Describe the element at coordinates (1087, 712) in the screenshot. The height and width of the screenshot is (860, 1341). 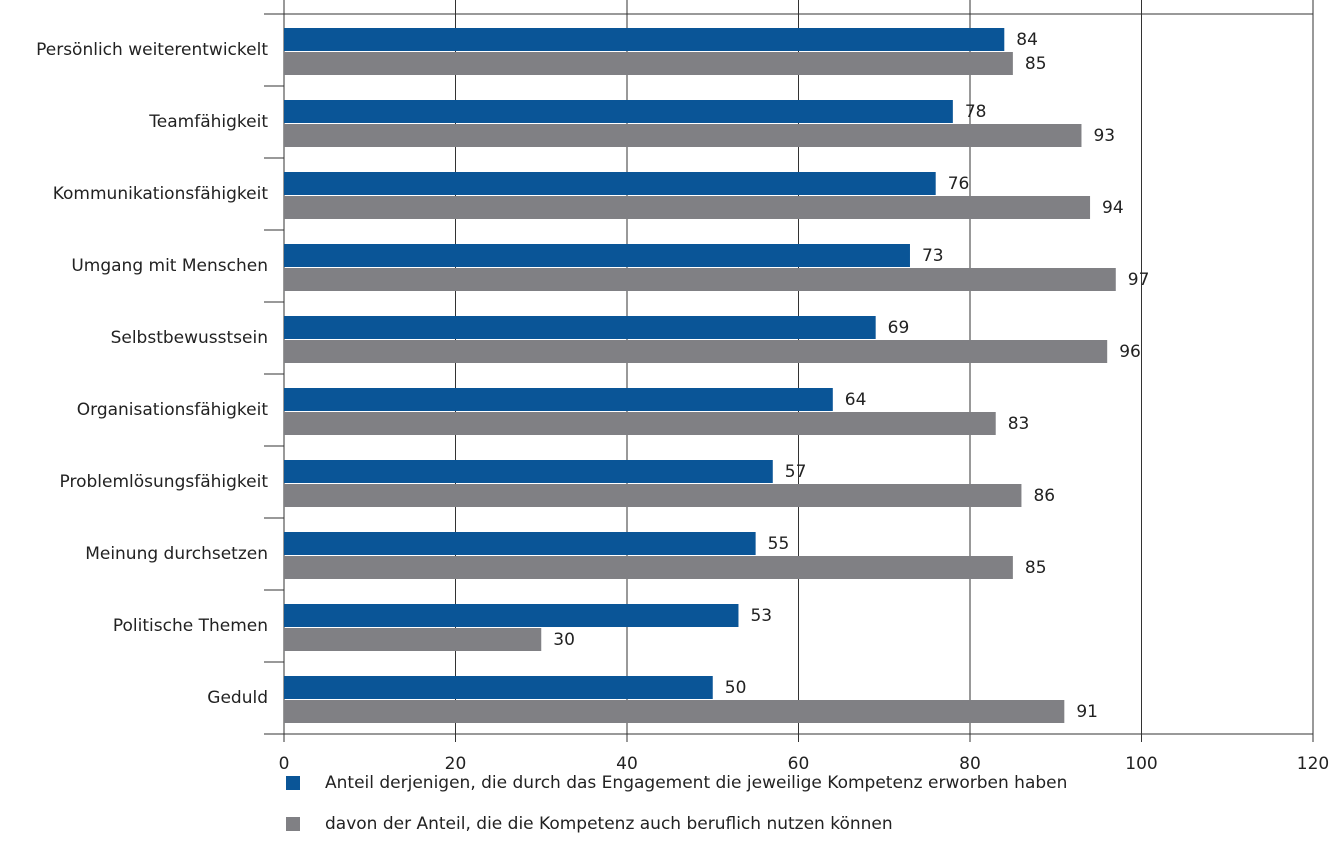
I see `value-label: 91` at that location.